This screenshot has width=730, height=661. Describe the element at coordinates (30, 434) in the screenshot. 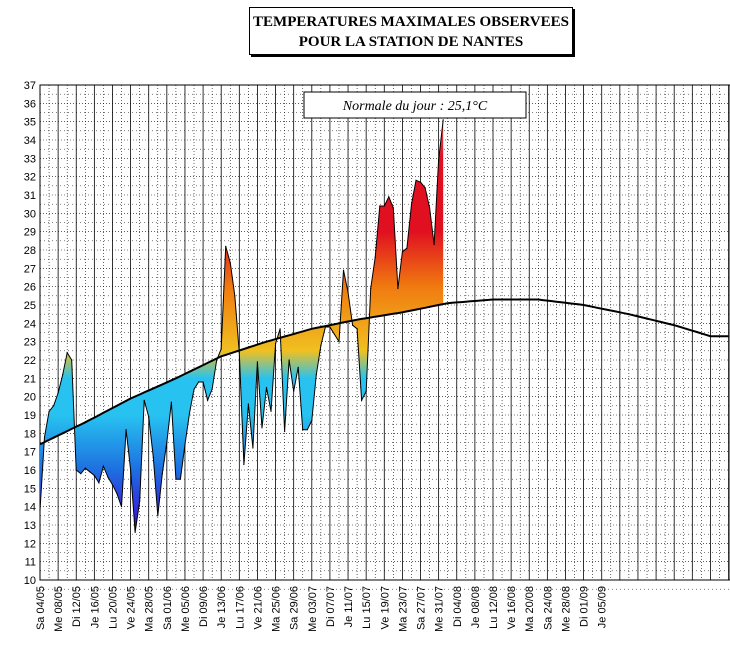

I see `y-tick-label: 18` at that location.